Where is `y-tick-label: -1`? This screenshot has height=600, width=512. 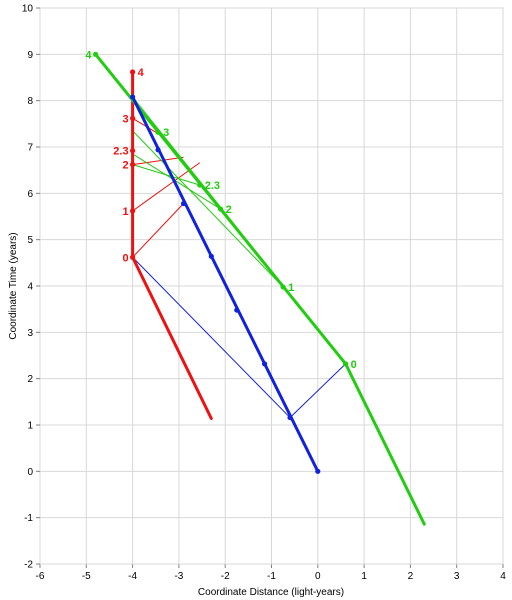 y-tick-label: -1 is located at coordinates (28, 518).